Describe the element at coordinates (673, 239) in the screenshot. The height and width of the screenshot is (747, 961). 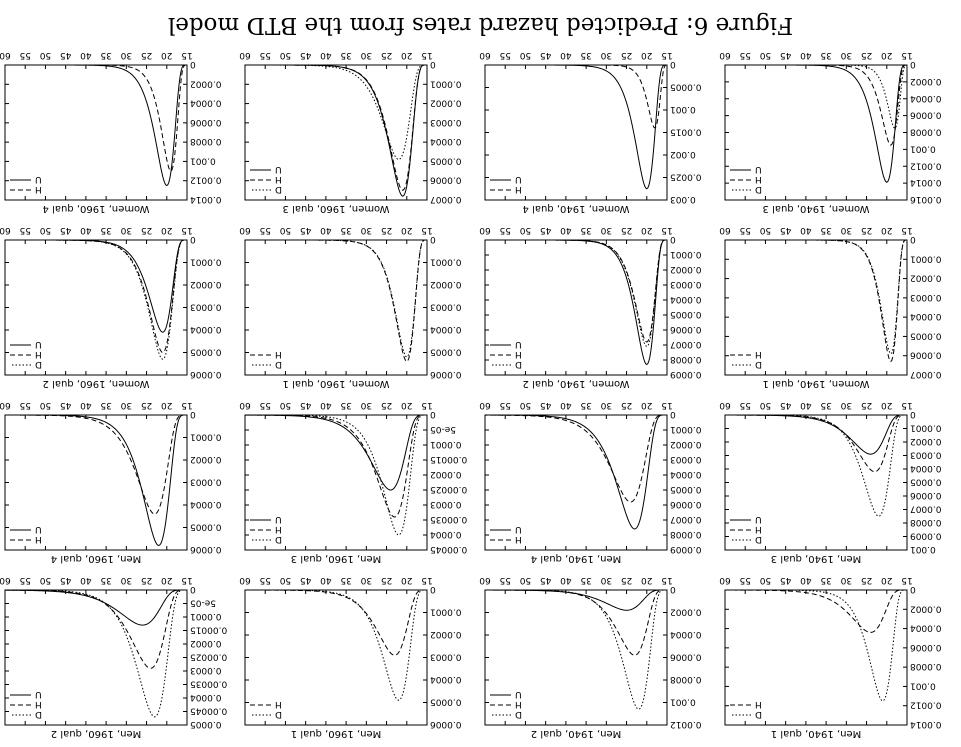
I see `y-tick-label: 0` at that location.